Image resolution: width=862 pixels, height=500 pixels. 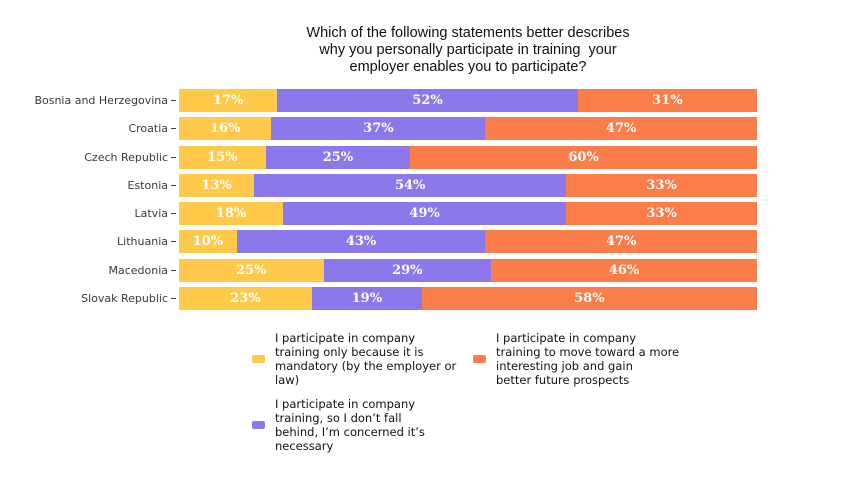 I want to click on bar-value-label: 58%, so click(x=589, y=299).